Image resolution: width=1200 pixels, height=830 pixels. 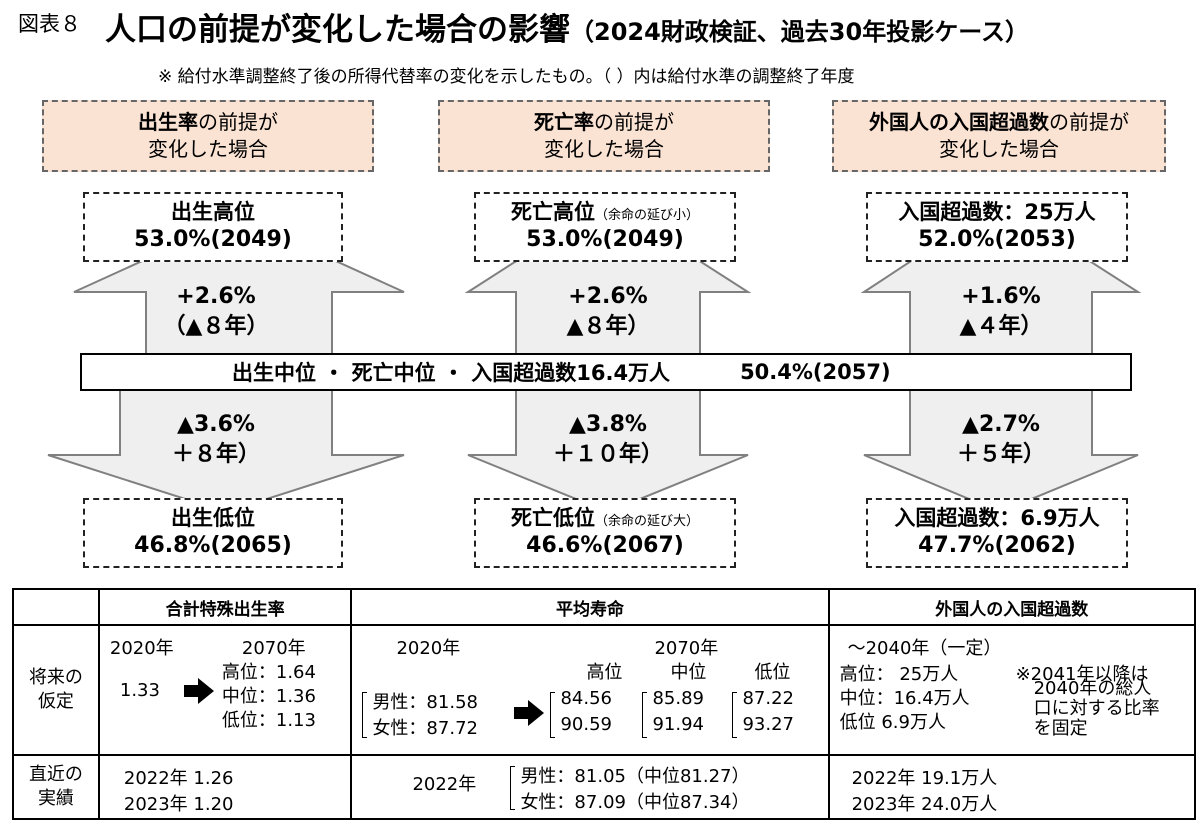 What do you see at coordinates (1092, 688) in the screenshot?
I see `migration-note: 2040年の総人` at bounding box center [1092, 688].